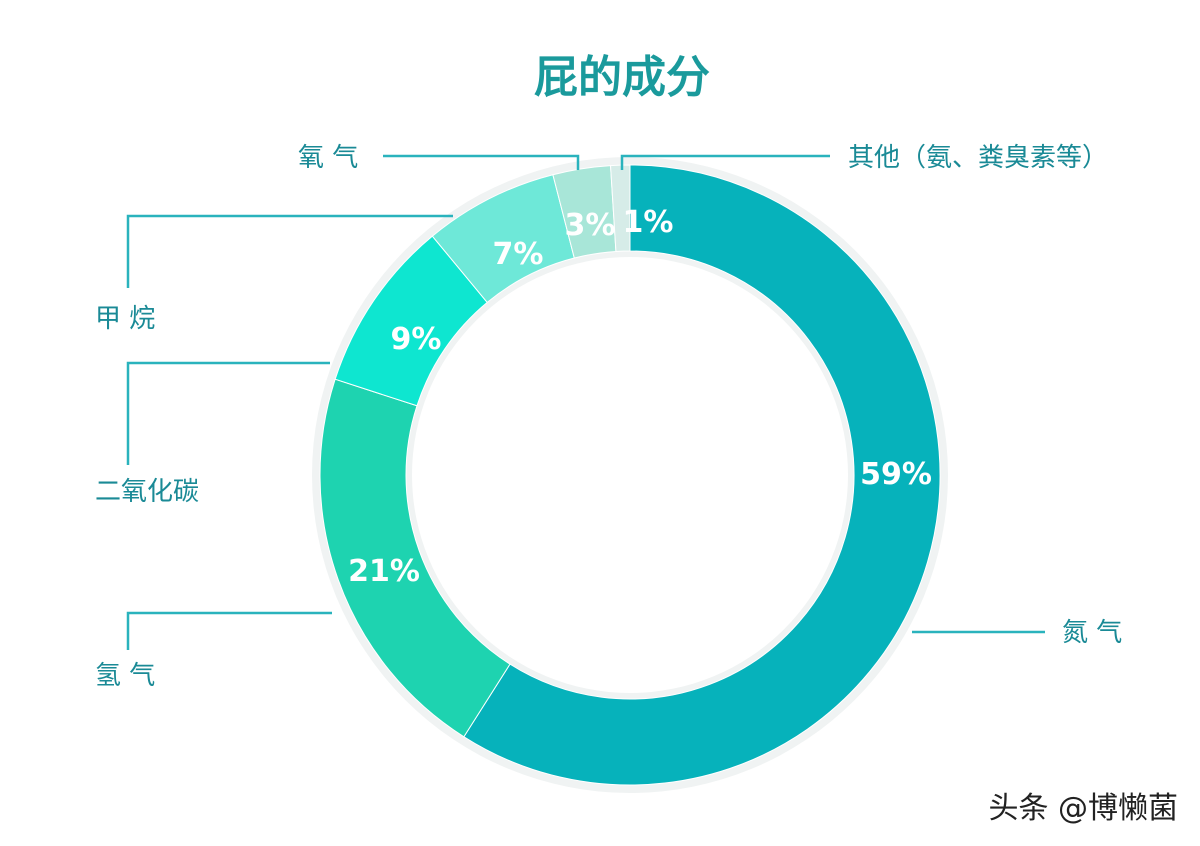 The image size is (1200, 846). I want to click on slice-label-methane: 7%, so click(518, 254).